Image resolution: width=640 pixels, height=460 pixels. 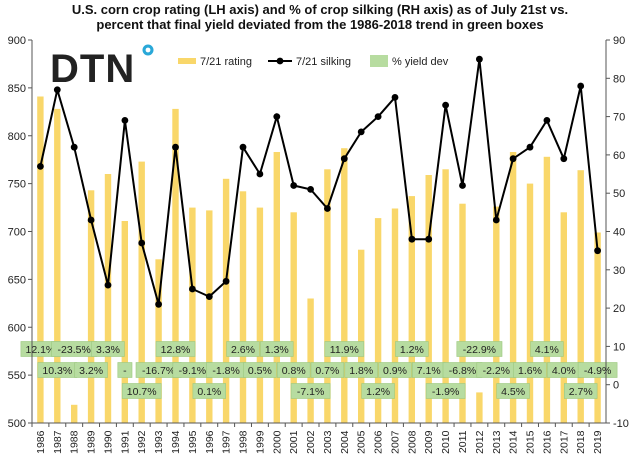 I want to click on left-tick-label: 600, so click(x=17, y=328).